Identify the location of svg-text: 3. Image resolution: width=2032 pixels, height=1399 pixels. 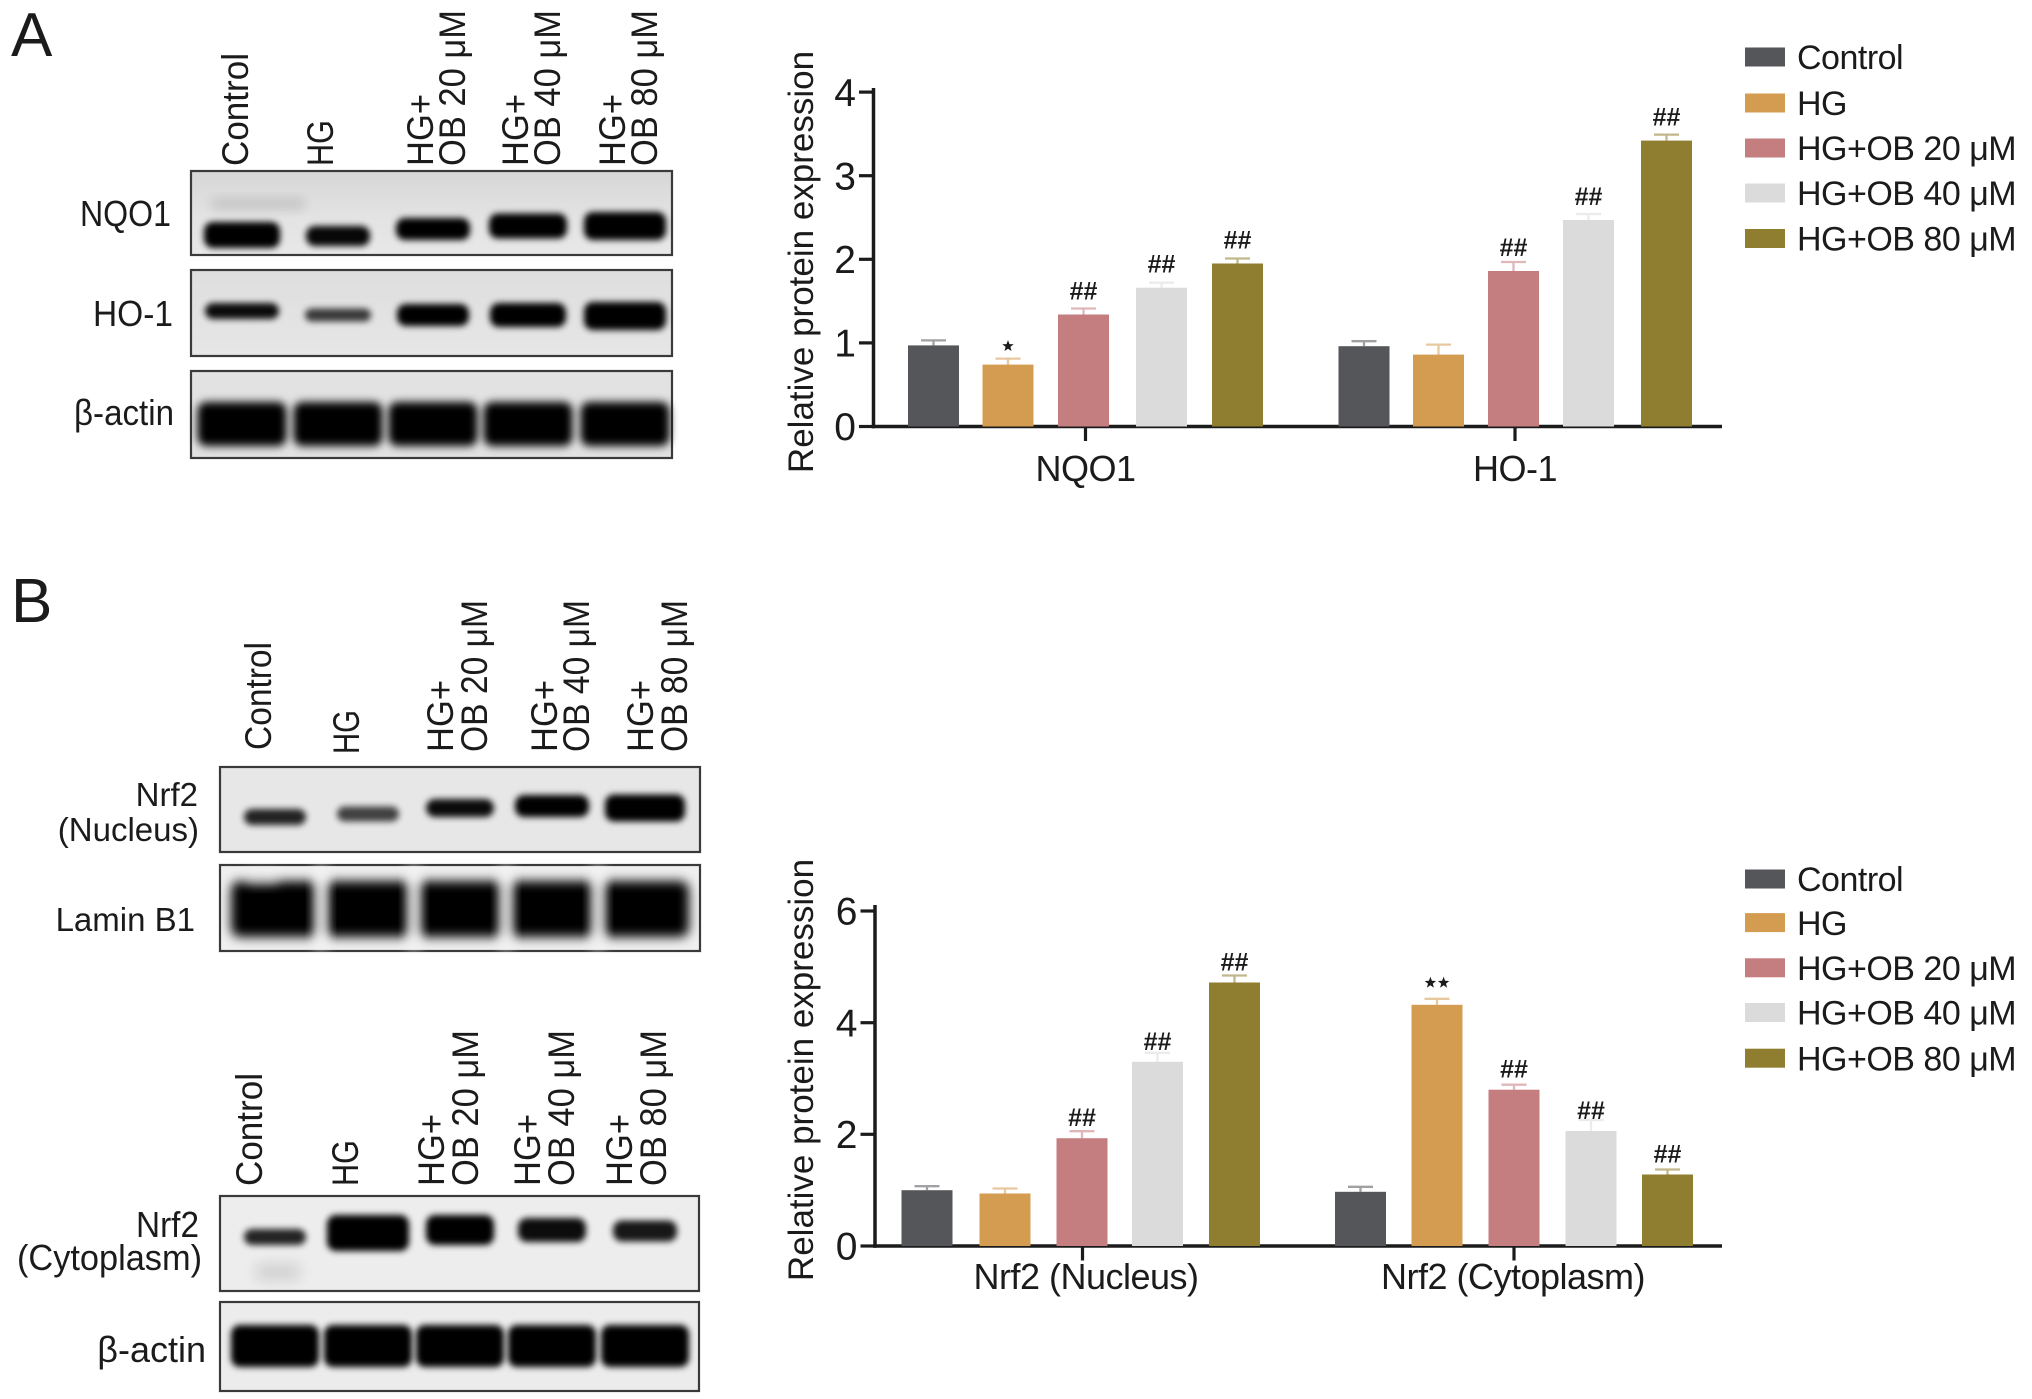
(845, 176).